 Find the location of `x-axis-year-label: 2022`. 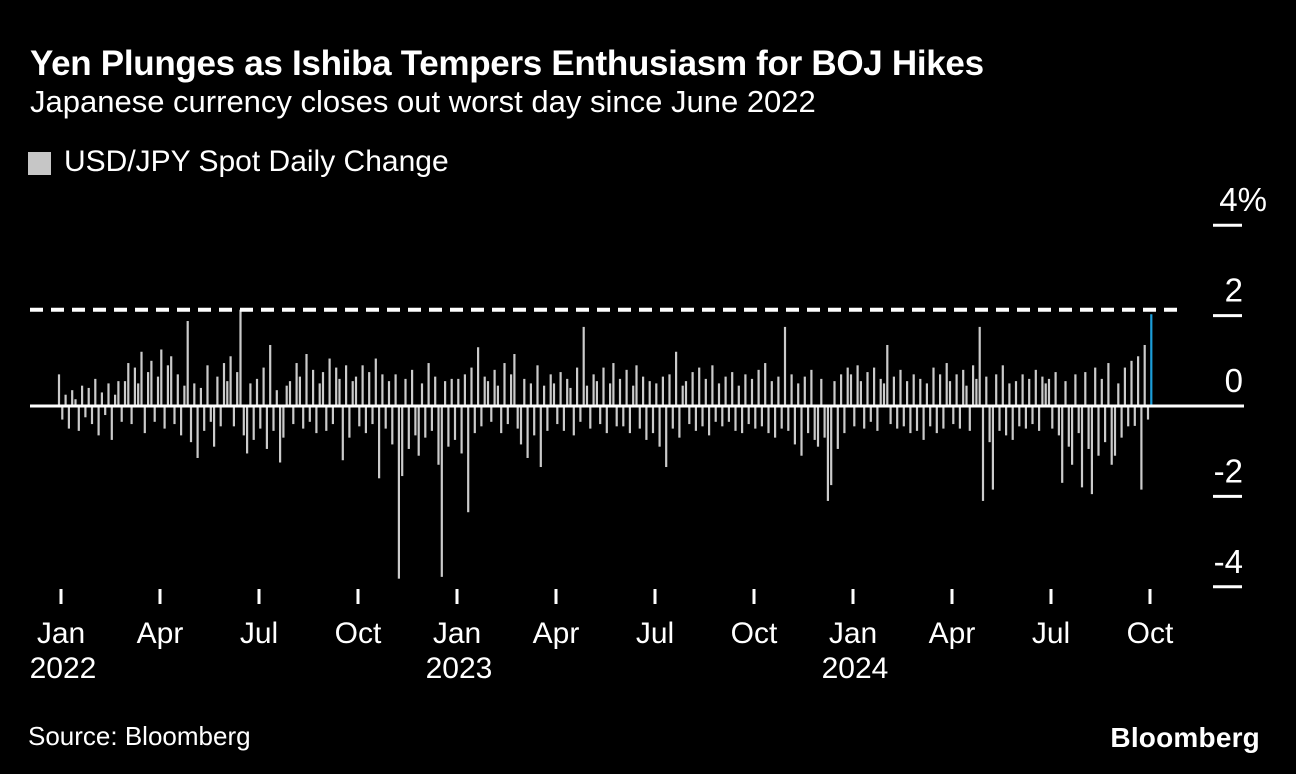

x-axis-year-label: 2022 is located at coordinates (63, 668).